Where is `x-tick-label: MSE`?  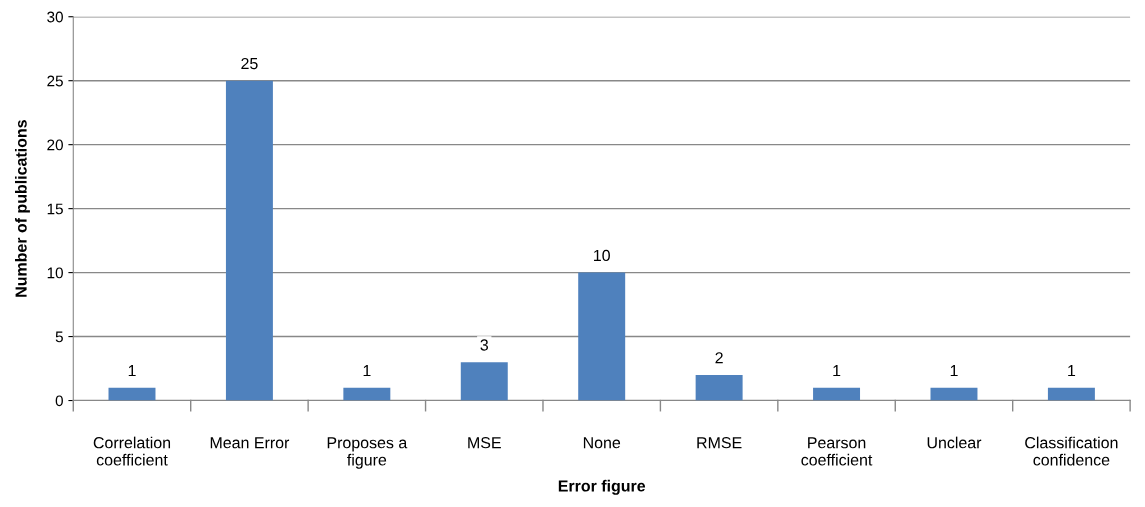 x-tick-label: MSE is located at coordinates (484, 443).